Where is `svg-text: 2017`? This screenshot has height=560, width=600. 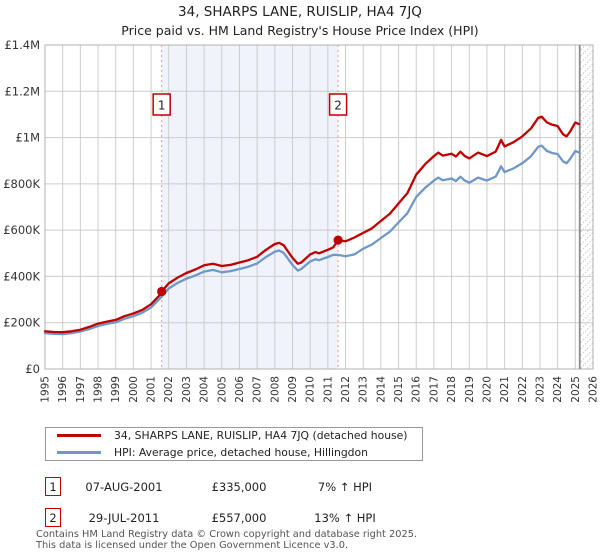 svg-text: 2017 is located at coordinates (434, 389).